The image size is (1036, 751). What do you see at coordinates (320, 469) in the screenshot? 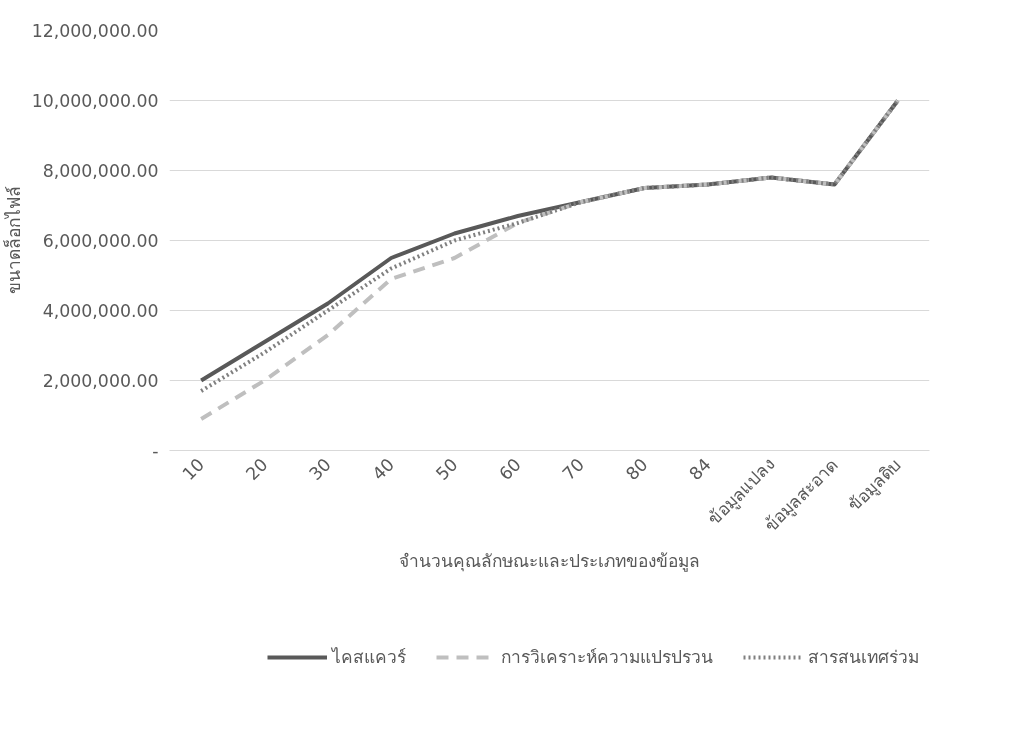
I see `x-tick-label: 30` at bounding box center [320, 469].